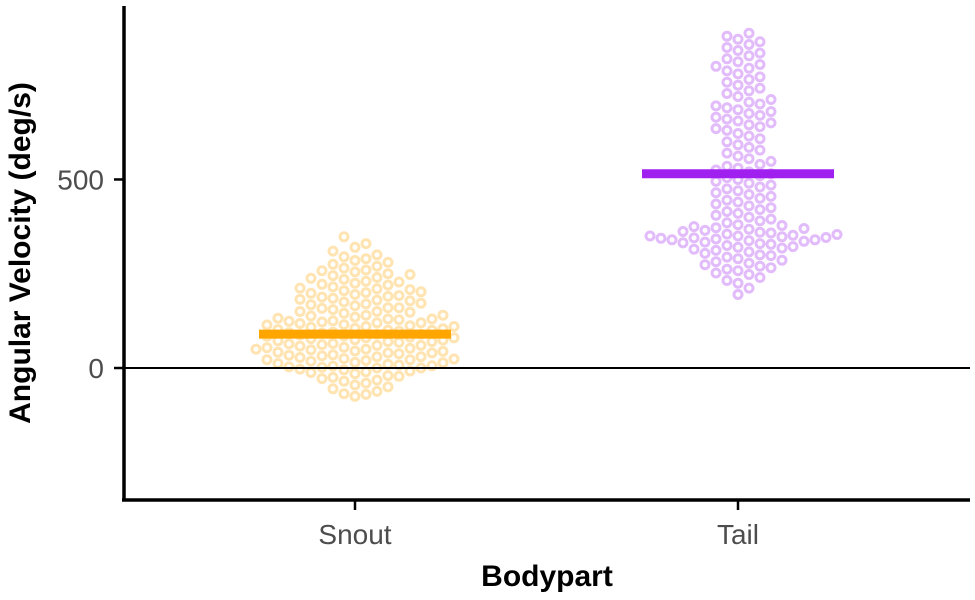  Describe the element at coordinates (90, 274) in the screenshot. I see `y-ticks: 0 500` at that location.